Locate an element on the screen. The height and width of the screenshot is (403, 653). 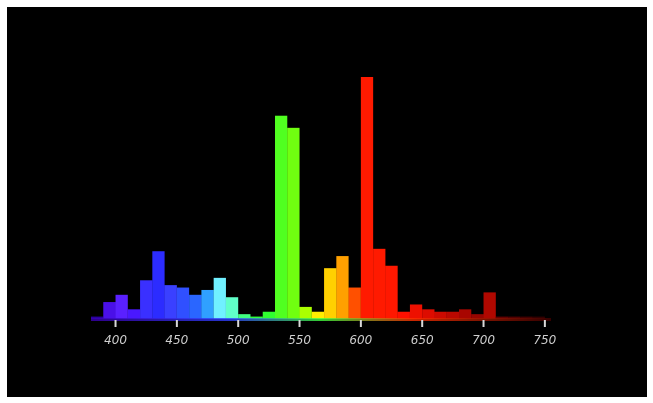
x-tick-label-650: 650 is located at coordinates (422, 340).